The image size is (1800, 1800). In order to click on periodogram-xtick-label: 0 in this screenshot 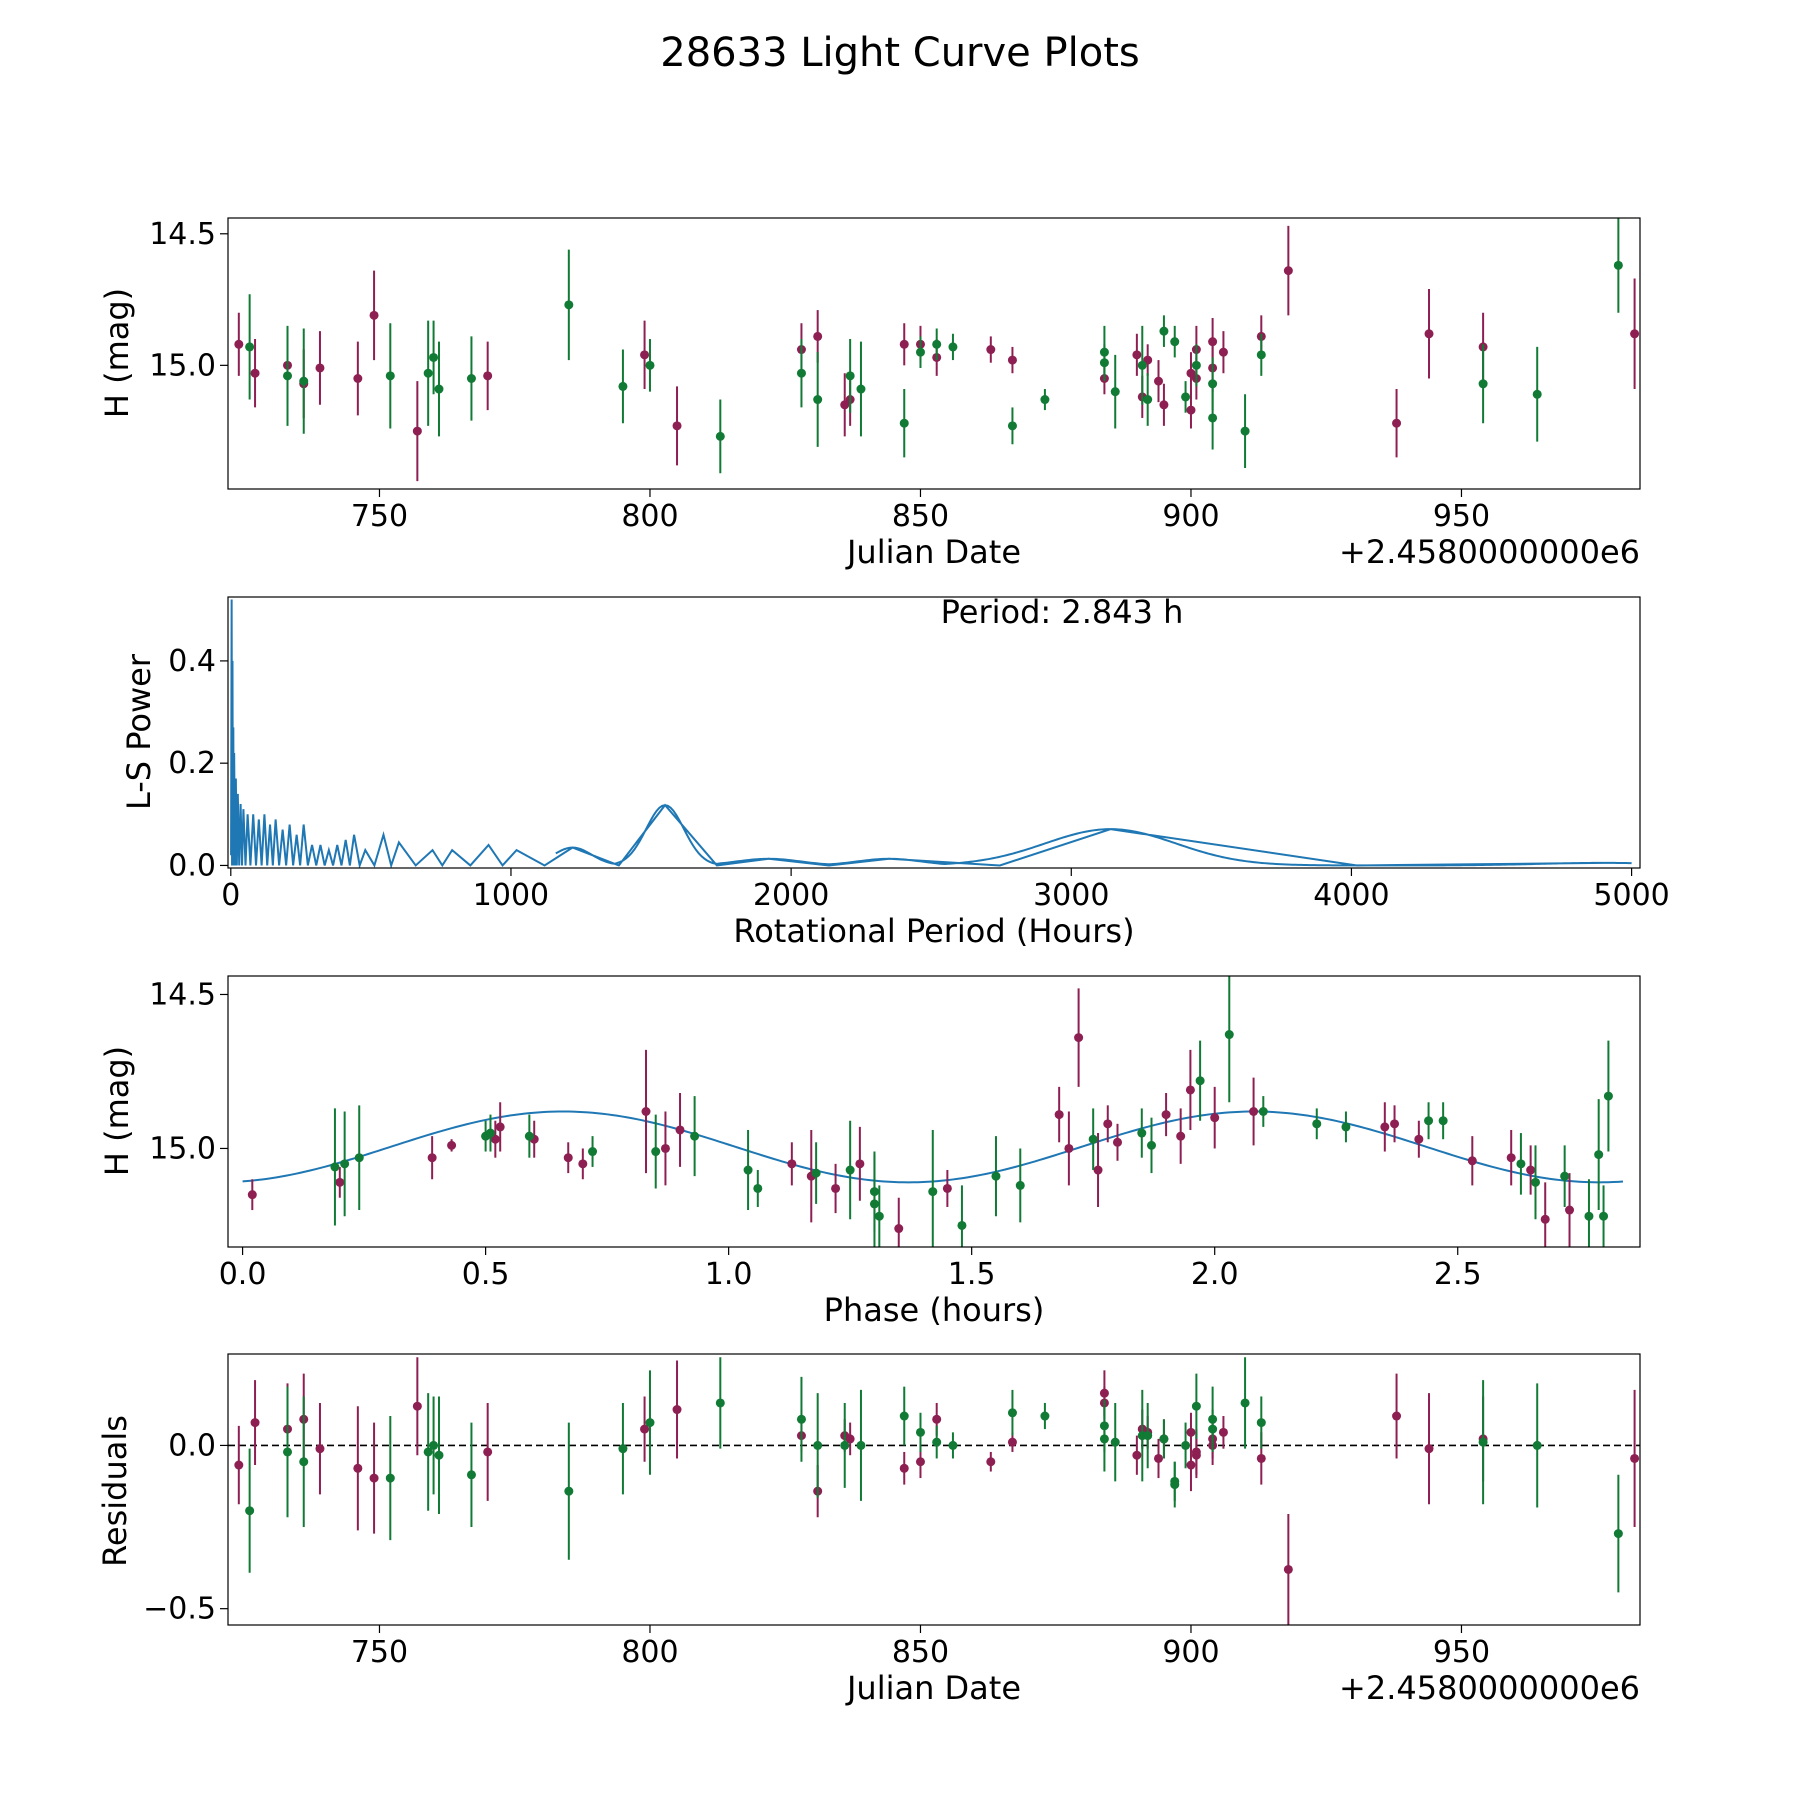, I will do `click(230, 895)`.